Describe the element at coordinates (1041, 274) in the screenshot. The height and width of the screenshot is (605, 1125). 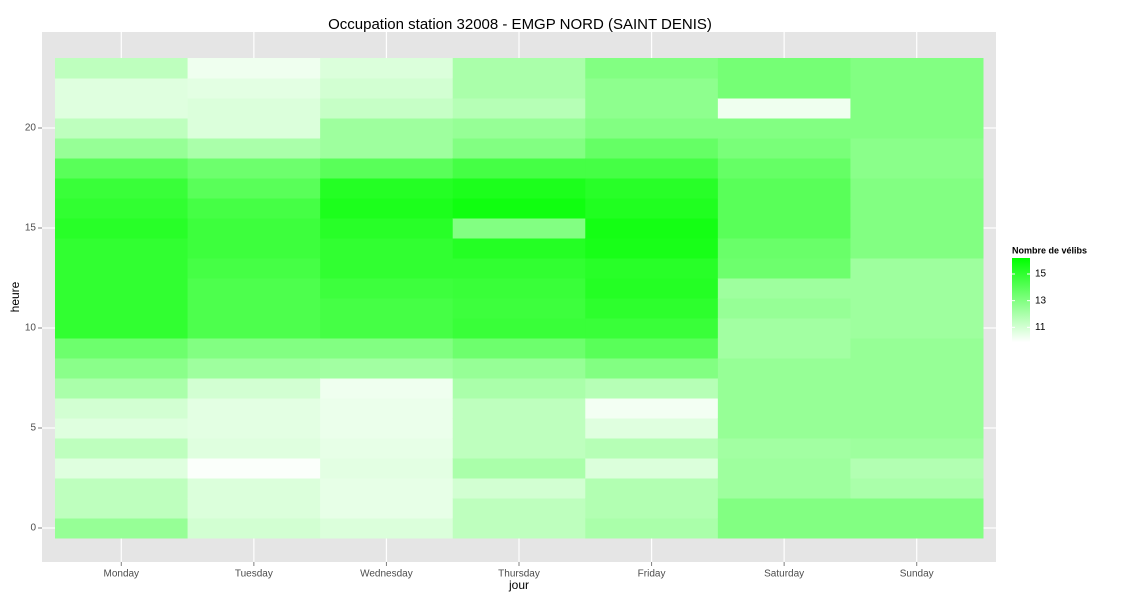
I see `legend-tick-label: 15` at that location.